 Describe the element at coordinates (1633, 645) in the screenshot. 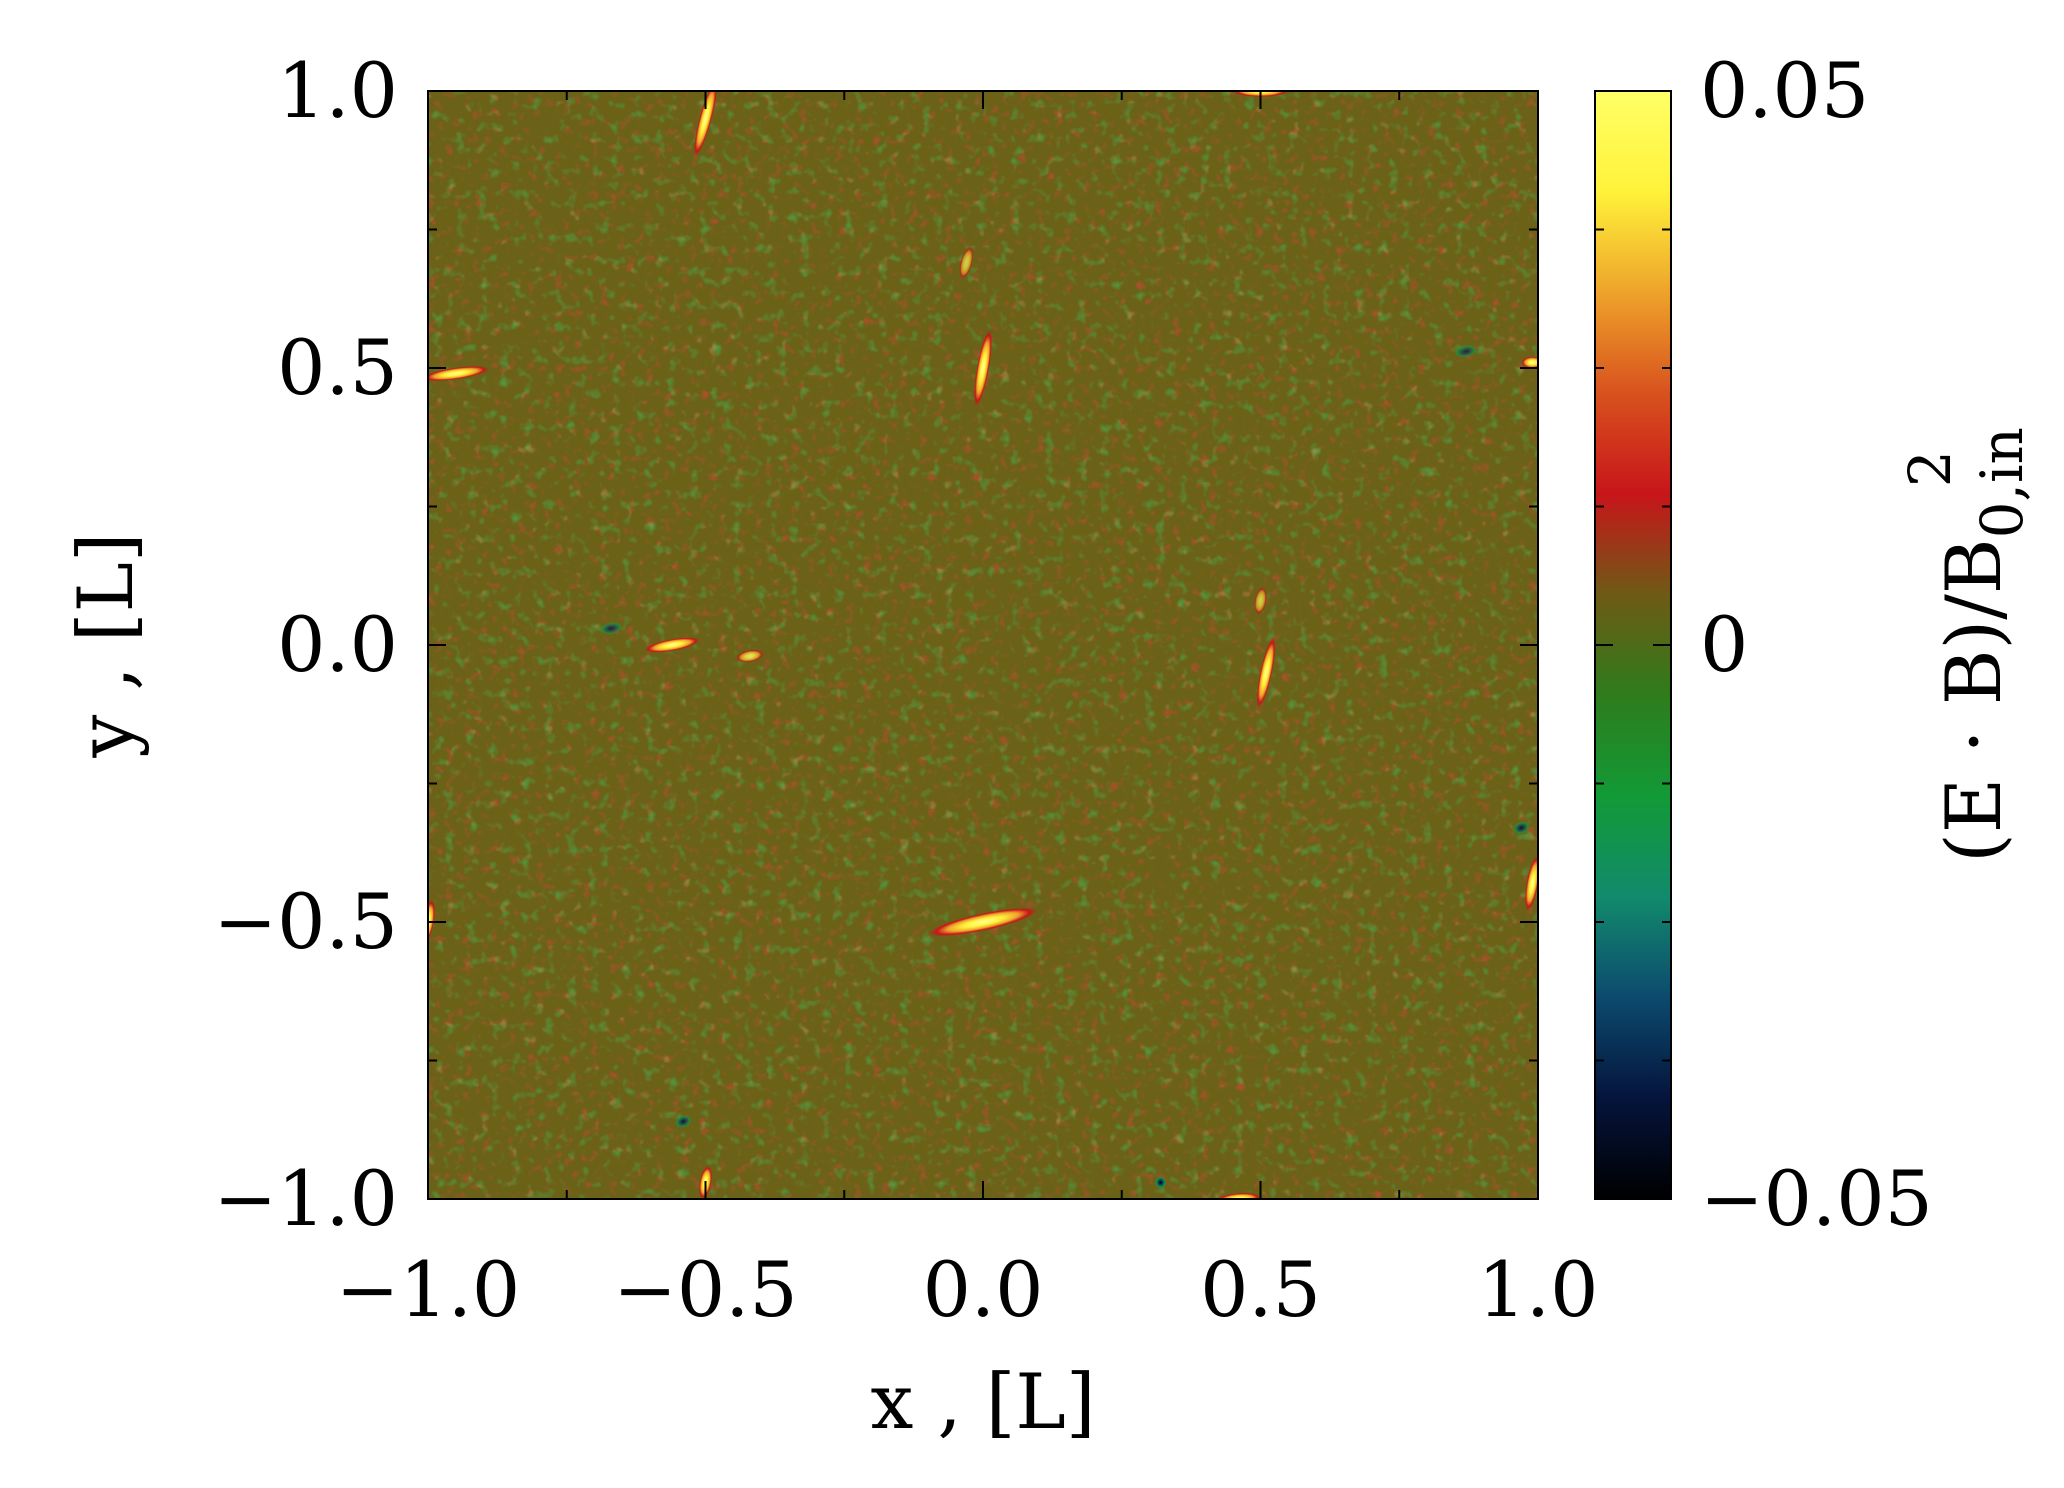

I see `colorbar-ticks` at that location.